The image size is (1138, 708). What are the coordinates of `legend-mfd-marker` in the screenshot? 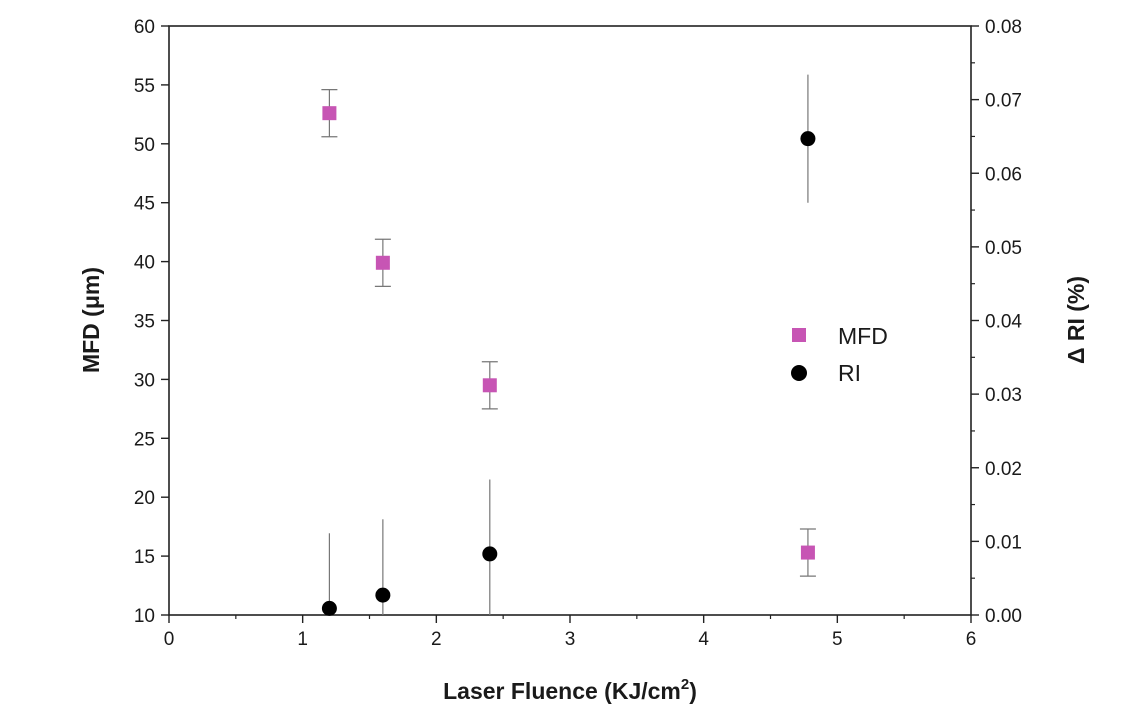 It's located at (799, 335).